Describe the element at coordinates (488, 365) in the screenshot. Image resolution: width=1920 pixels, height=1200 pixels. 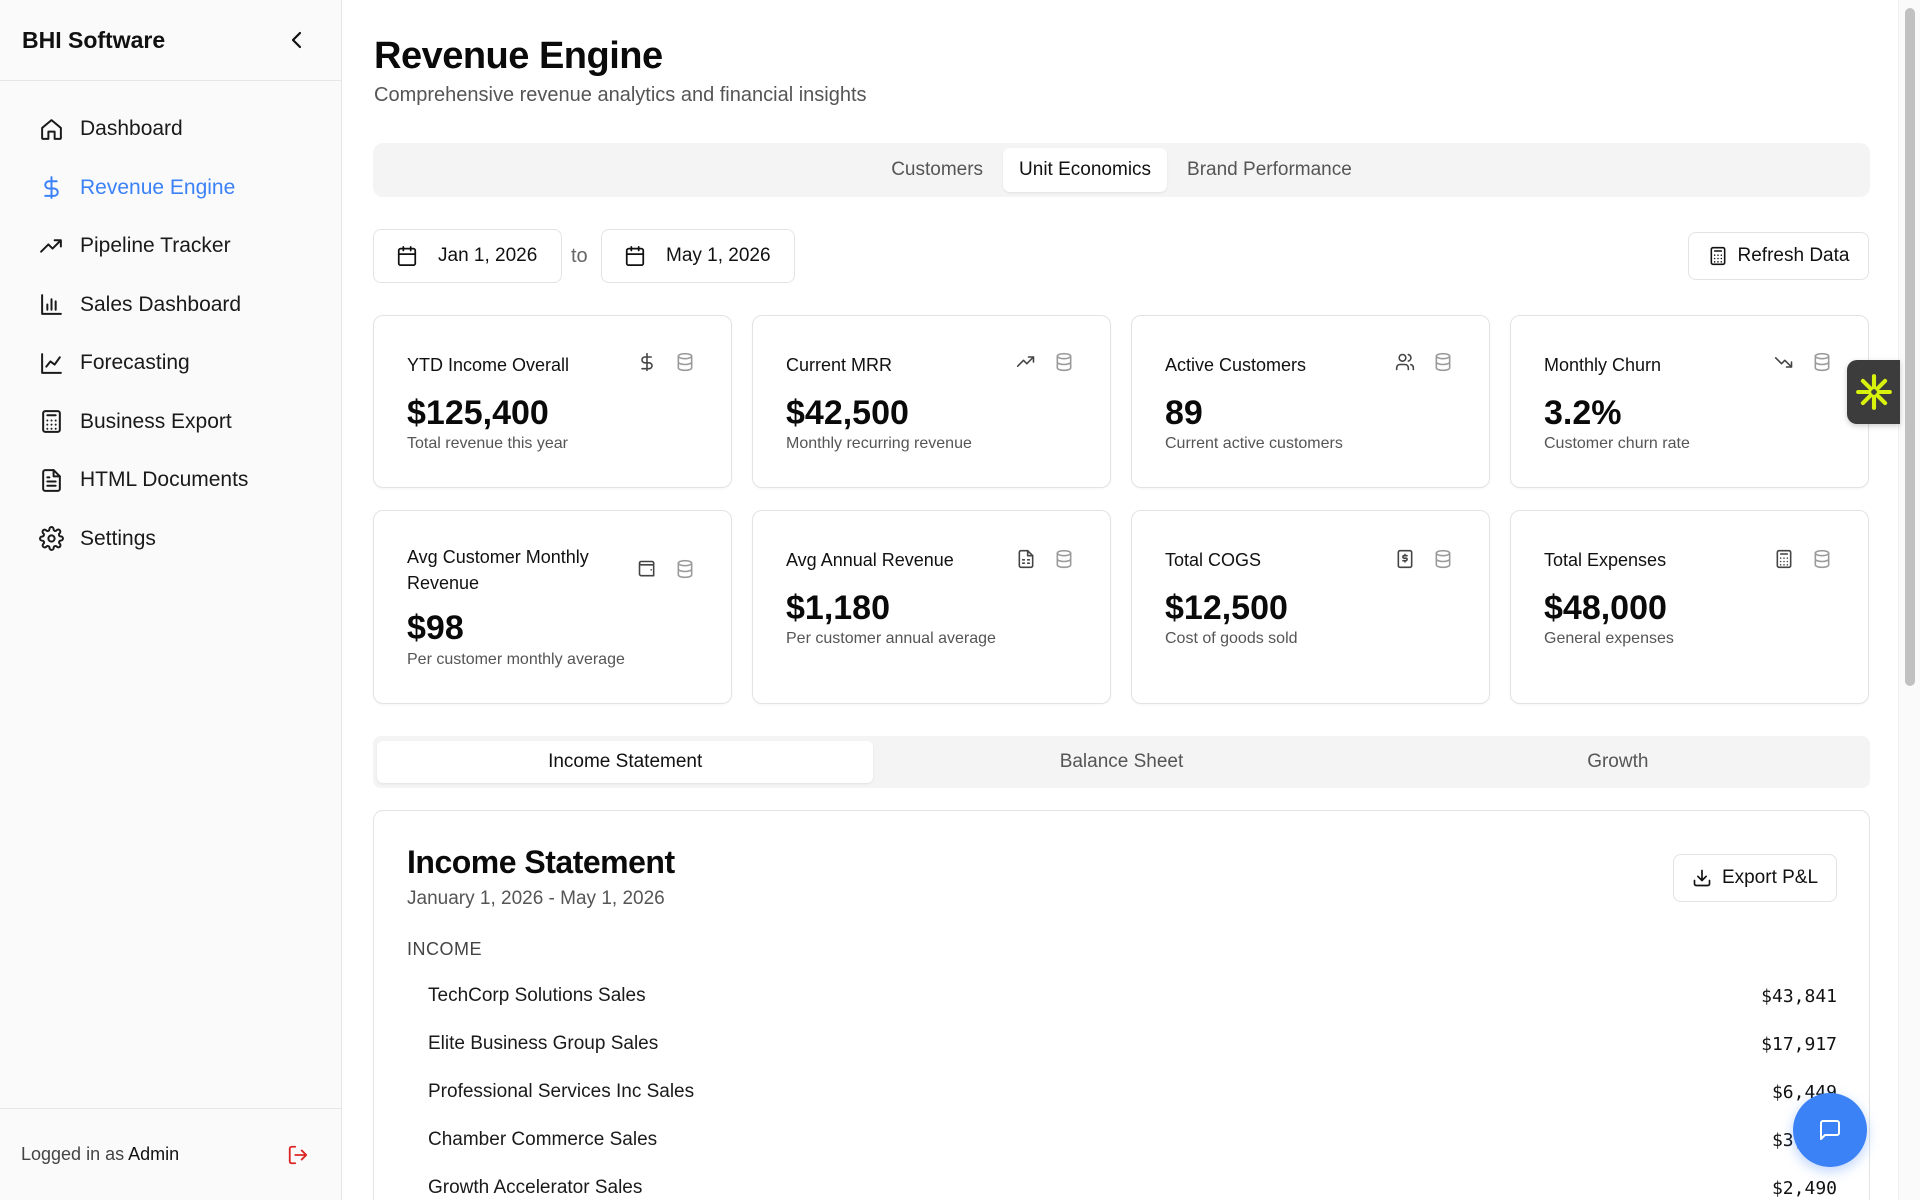
I see `card-title: YTD Income Overall` at that location.